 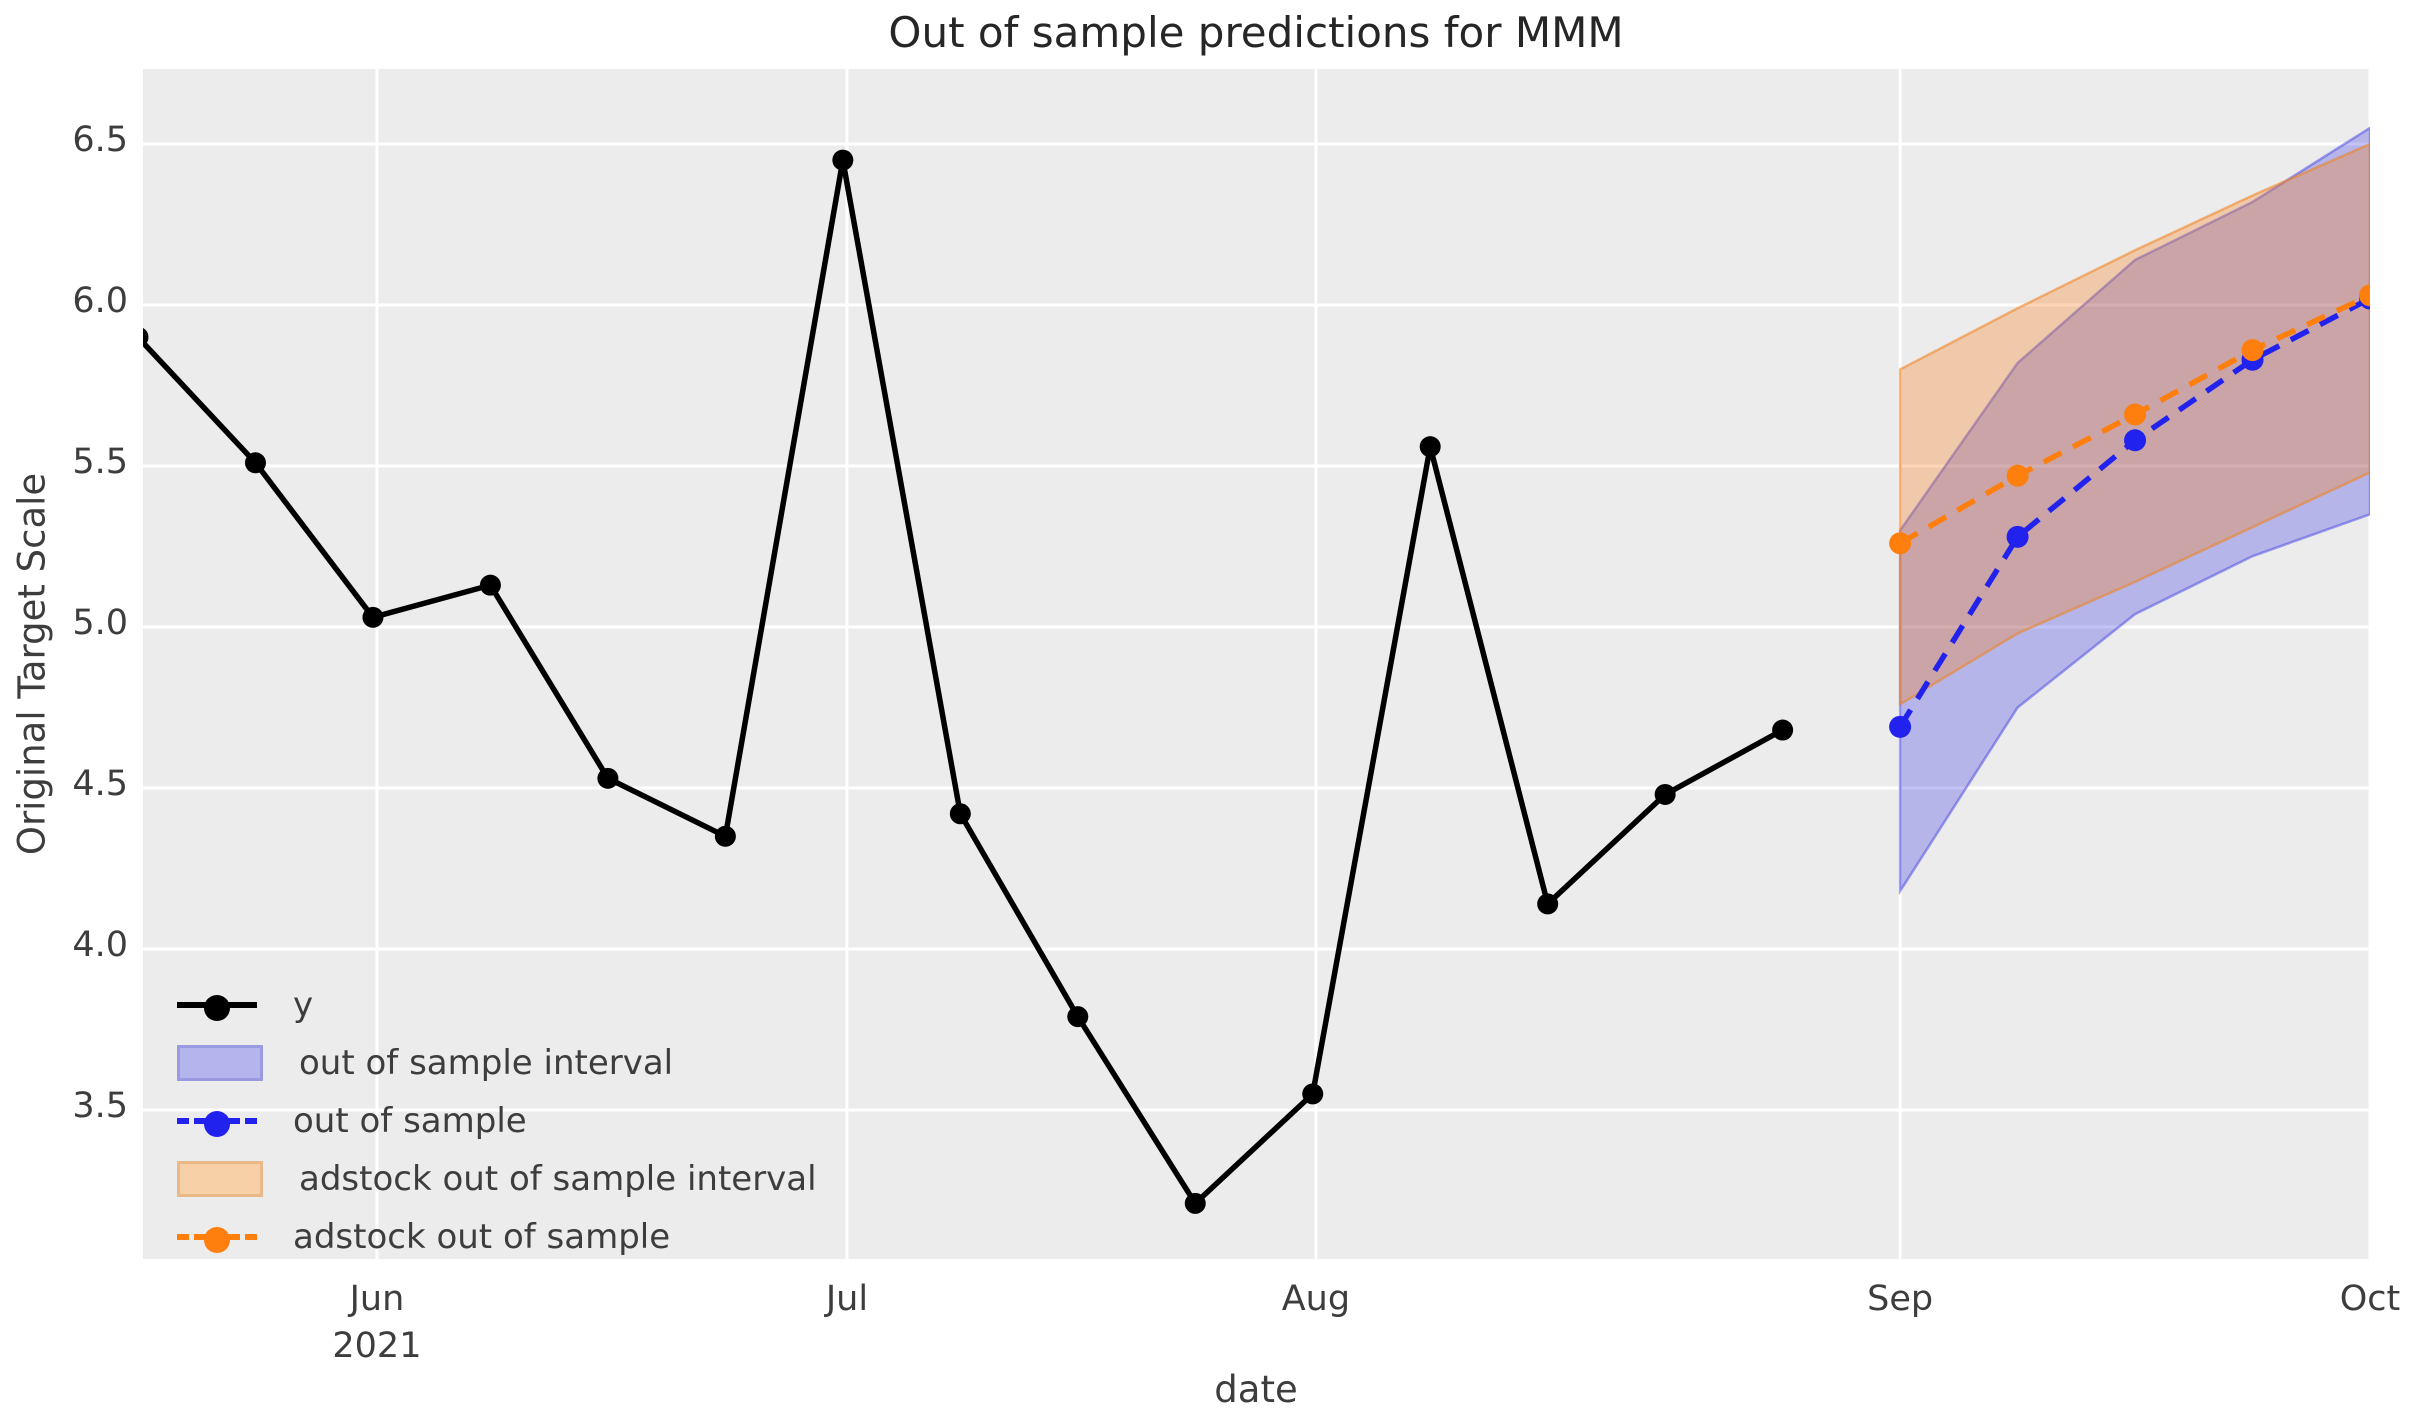 What do you see at coordinates (497, 1005) in the screenshot?
I see `legend-item-y: y` at bounding box center [497, 1005].